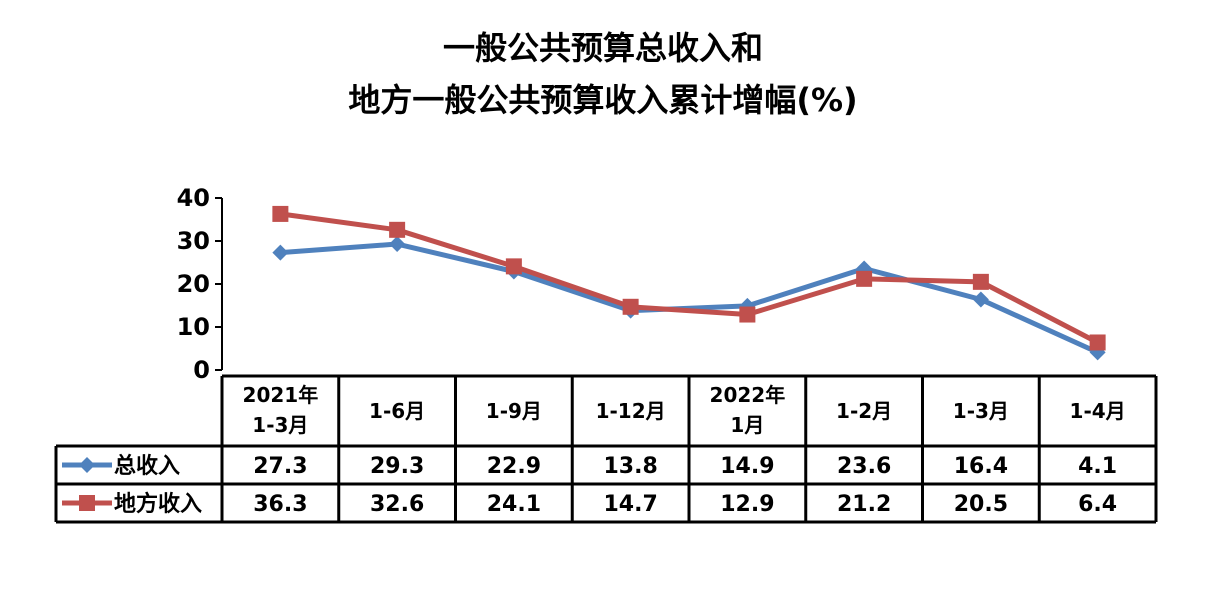 The width and height of the screenshot is (1206, 602). What do you see at coordinates (158, 504) in the screenshot?
I see `legend-label: 地方收入` at bounding box center [158, 504].